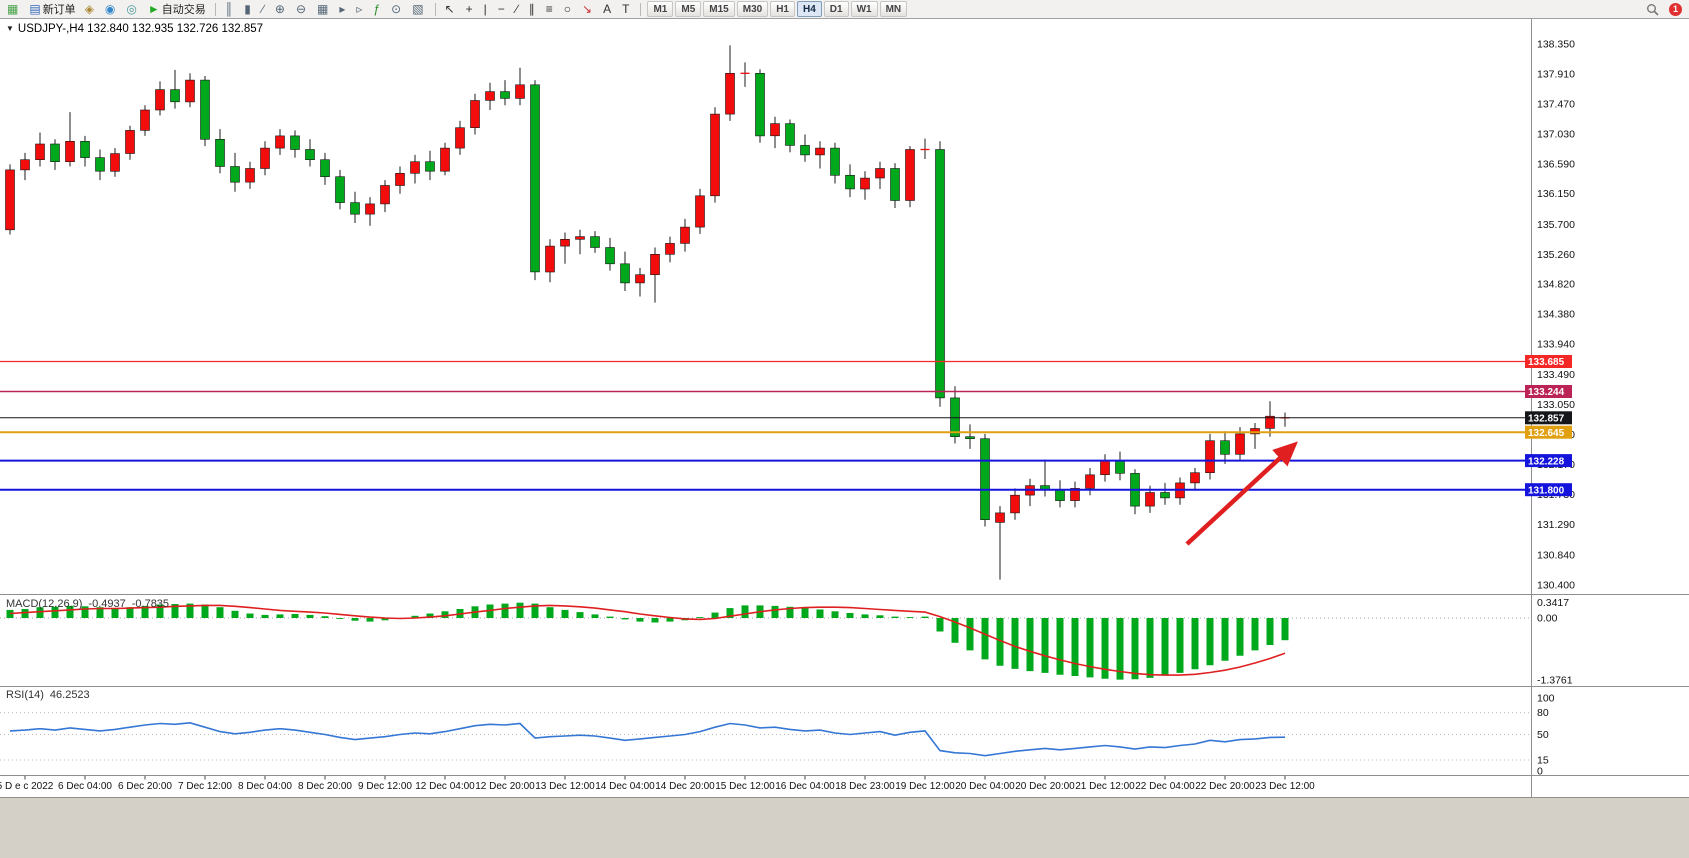 Image resolution: width=1689 pixels, height=858 pixels. I want to click on svg-text: 133.685, so click(1546, 362).